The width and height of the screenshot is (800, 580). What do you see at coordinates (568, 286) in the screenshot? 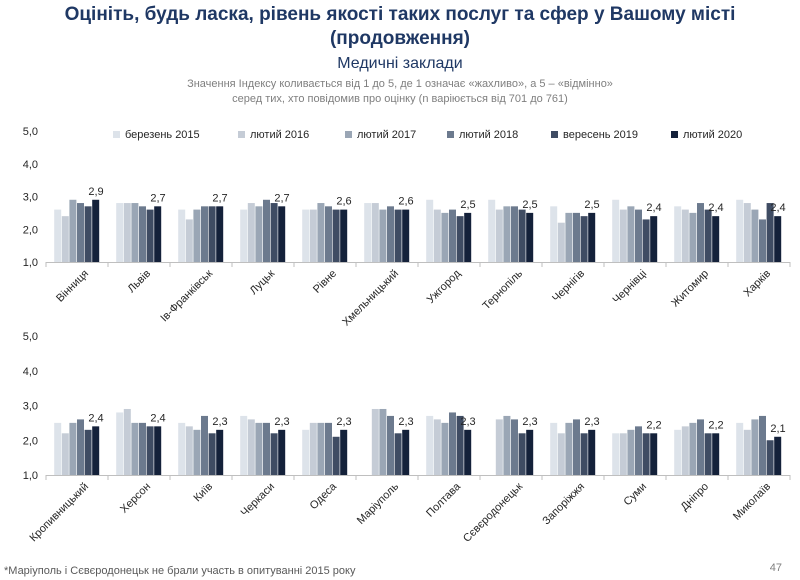
I see `x-tick-label: Чернігів` at bounding box center [568, 286].